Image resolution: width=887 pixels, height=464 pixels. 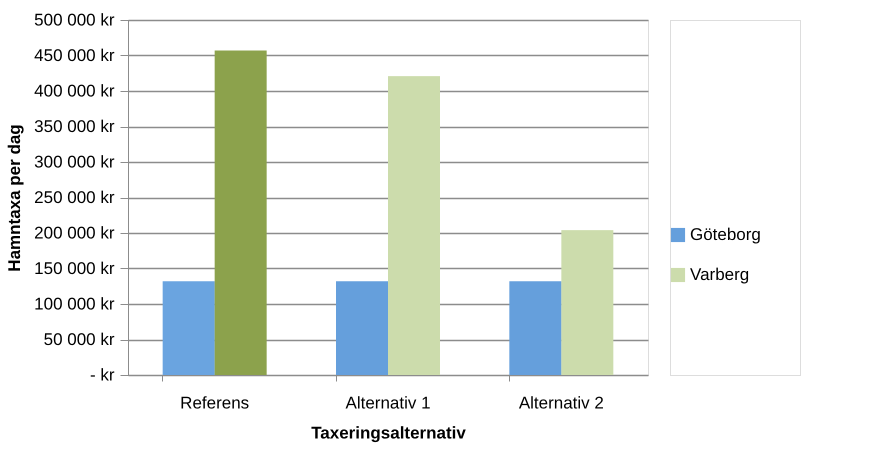 What do you see at coordinates (74, 91) in the screenshot?
I see `y-tick-label: 400 000 kr` at bounding box center [74, 91].